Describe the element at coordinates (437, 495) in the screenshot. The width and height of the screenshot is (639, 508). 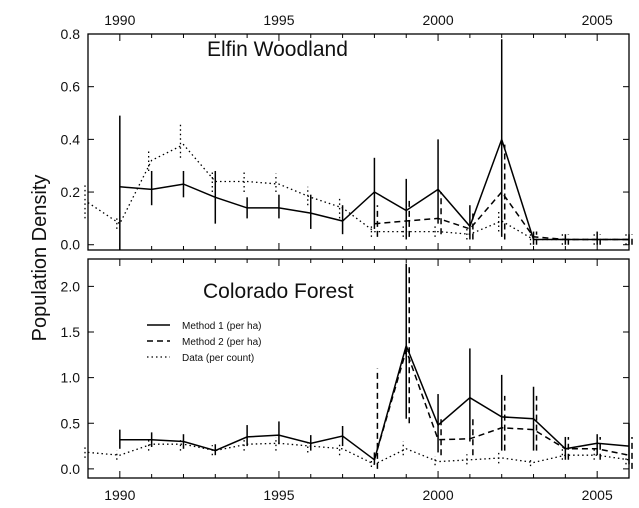
I see `bottom-xtick-label: 2000` at that location.